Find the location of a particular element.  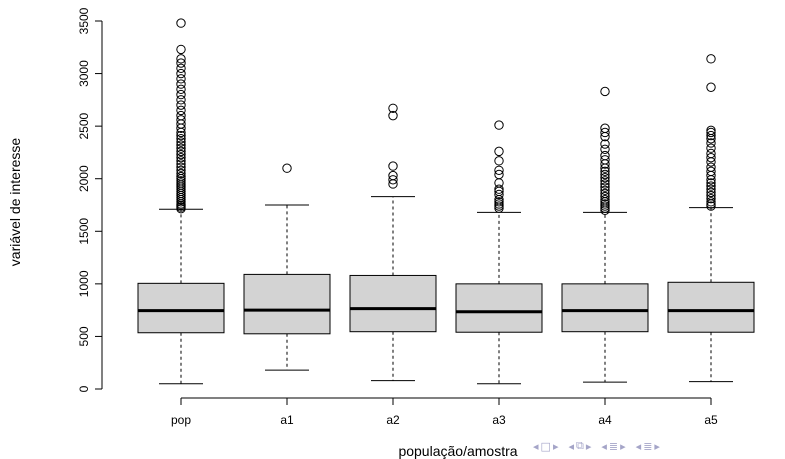

box-group-a5 is located at coordinates (711, 218).